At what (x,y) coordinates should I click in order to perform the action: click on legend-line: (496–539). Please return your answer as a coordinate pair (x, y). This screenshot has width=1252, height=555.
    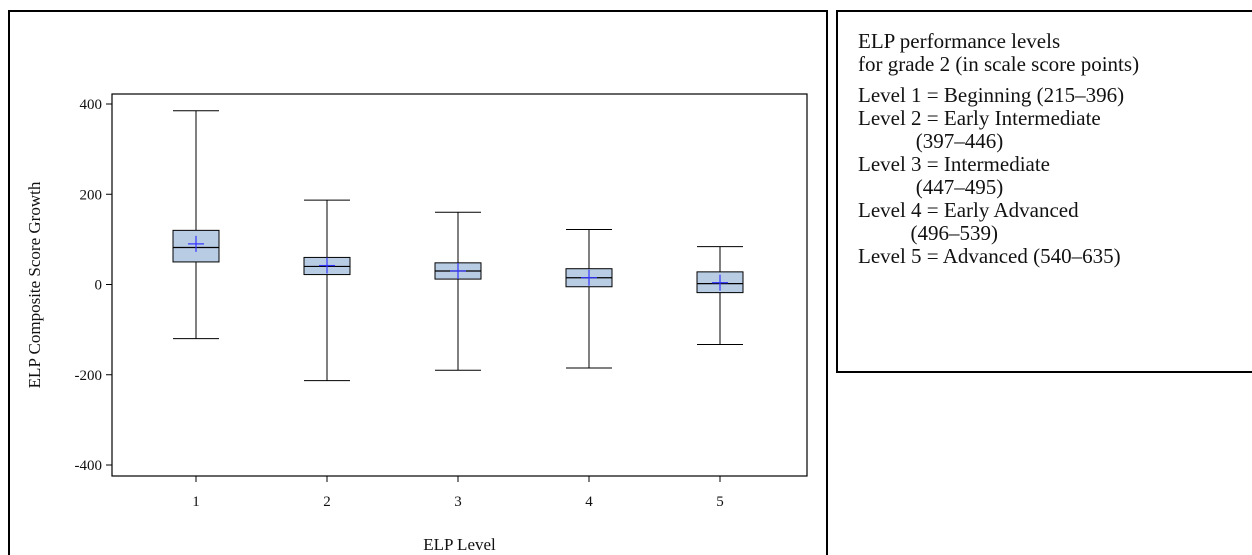
    Looking at the image, I should click on (928, 233).